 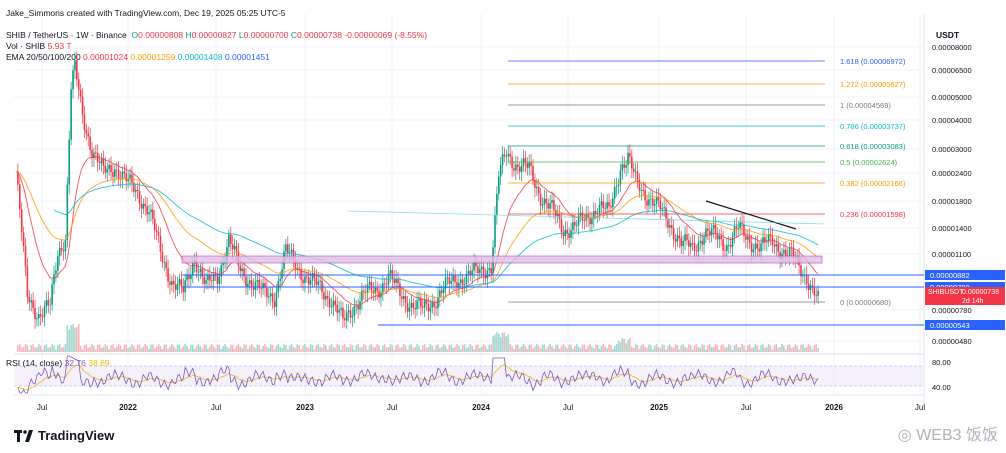 I want to click on ema-label: EMA 20/50/100/200, so click(x=43, y=57).